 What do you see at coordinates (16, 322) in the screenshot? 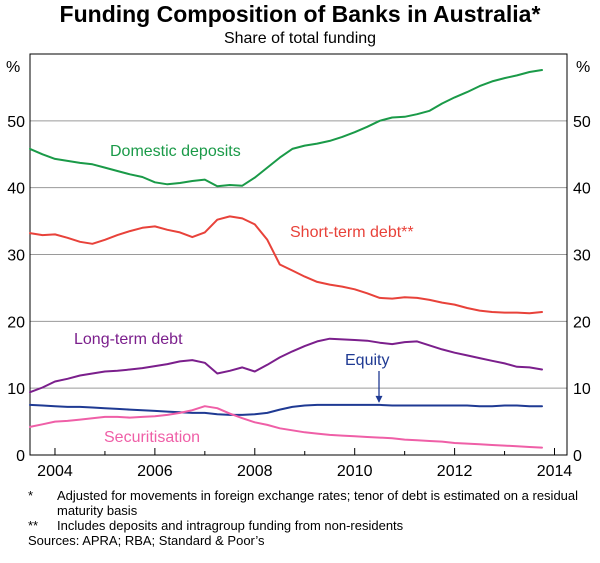
I see `y-tick-label-left-20: 20` at bounding box center [16, 322].